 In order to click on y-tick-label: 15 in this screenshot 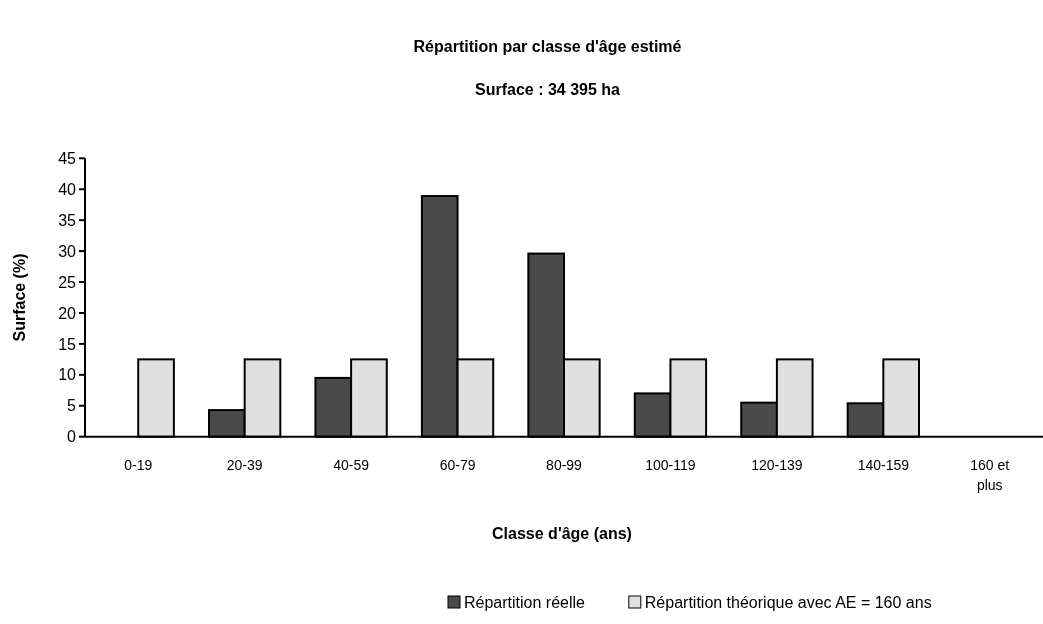, I will do `click(67, 344)`.